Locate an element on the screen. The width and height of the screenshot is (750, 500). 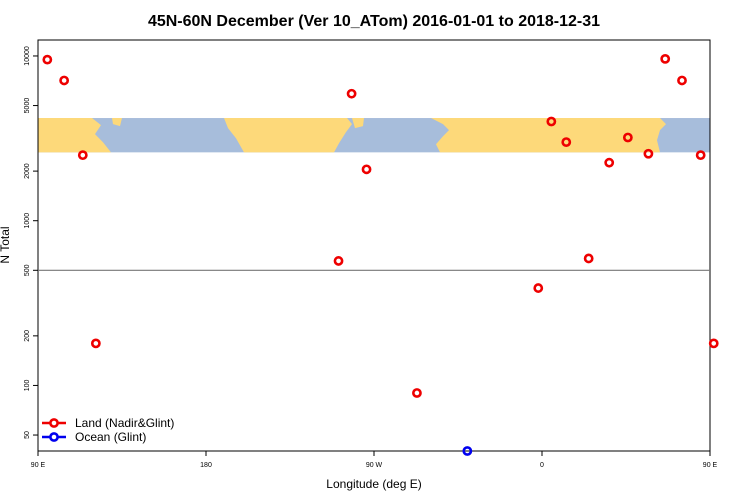
legend: Land (Nadir&Glint)Ocean (Glint) is located at coordinates (108, 430).